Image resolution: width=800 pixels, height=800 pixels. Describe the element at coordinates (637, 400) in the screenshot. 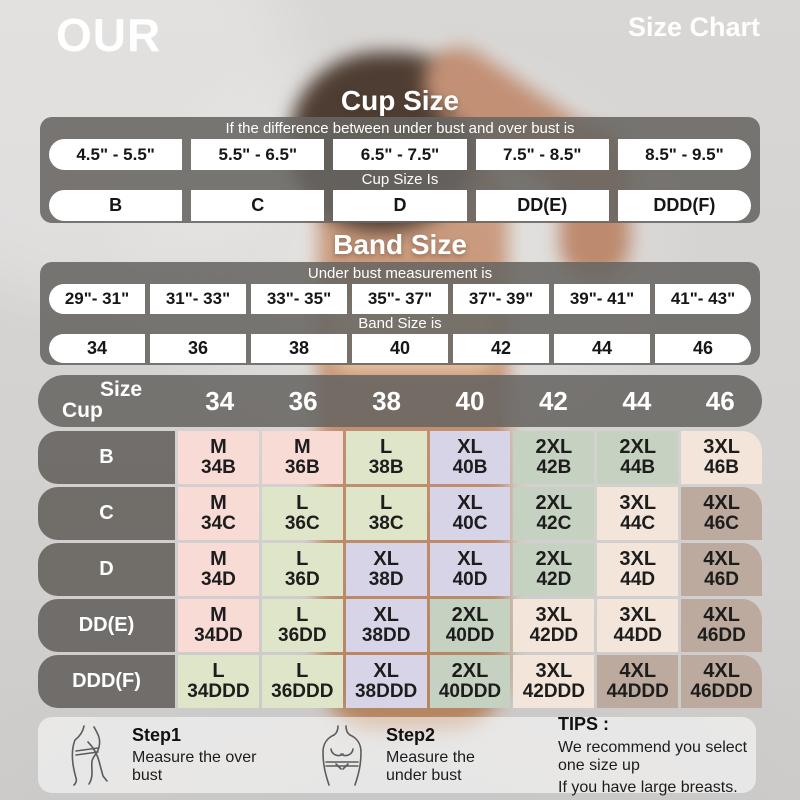

I see `matrix-band-column-header: 44` at that location.